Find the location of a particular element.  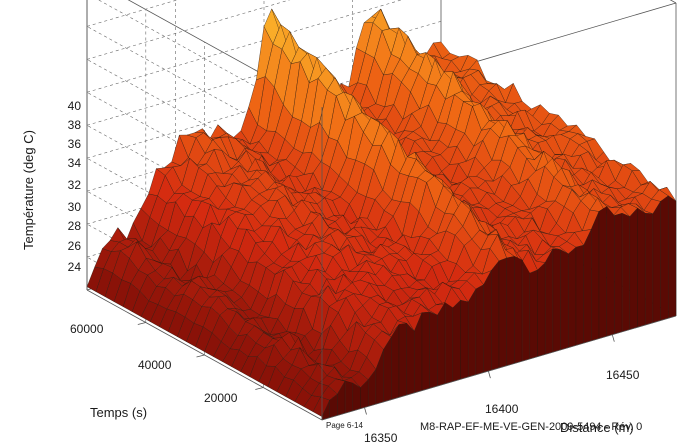

y-axis: 60000 40000 20000 Temps (s) is located at coordinates (154, 371).